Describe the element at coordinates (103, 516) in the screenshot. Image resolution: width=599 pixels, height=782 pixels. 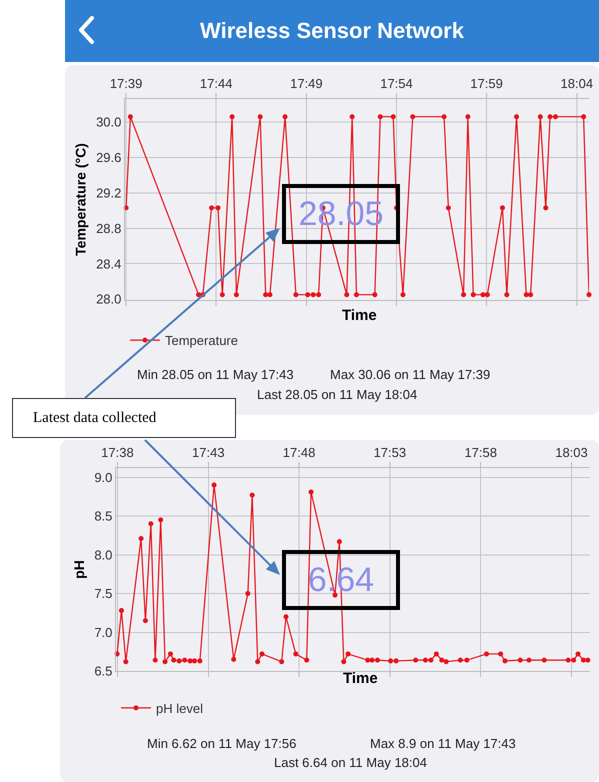
I see `y-tick-label: 8.5` at that location.